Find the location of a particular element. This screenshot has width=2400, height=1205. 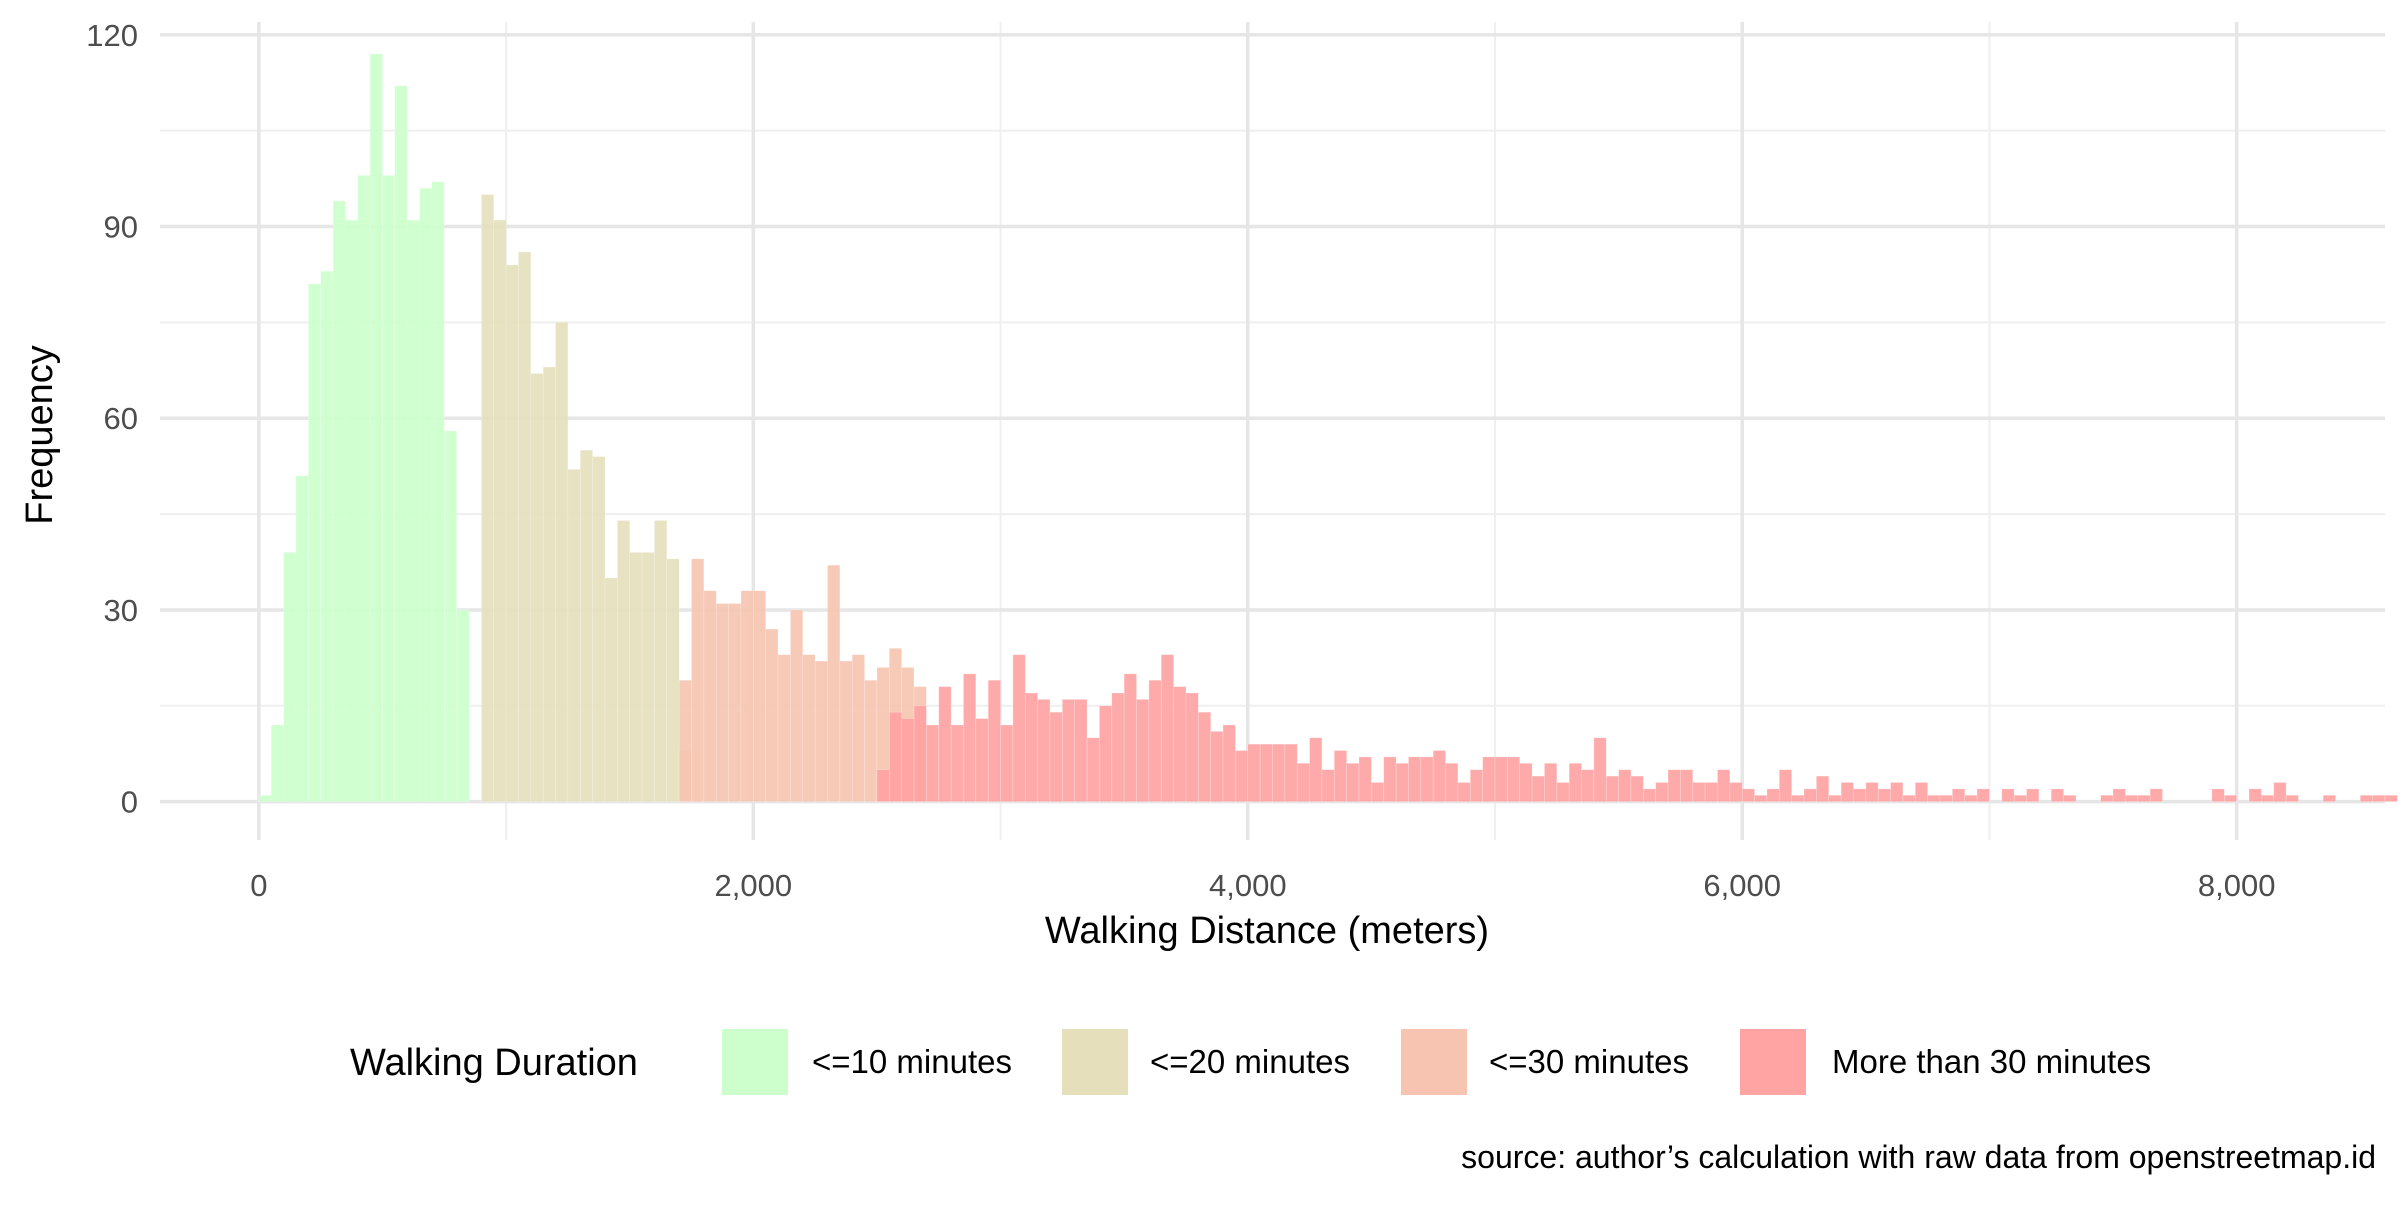

y-tick-label: 0 is located at coordinates (129, 802).